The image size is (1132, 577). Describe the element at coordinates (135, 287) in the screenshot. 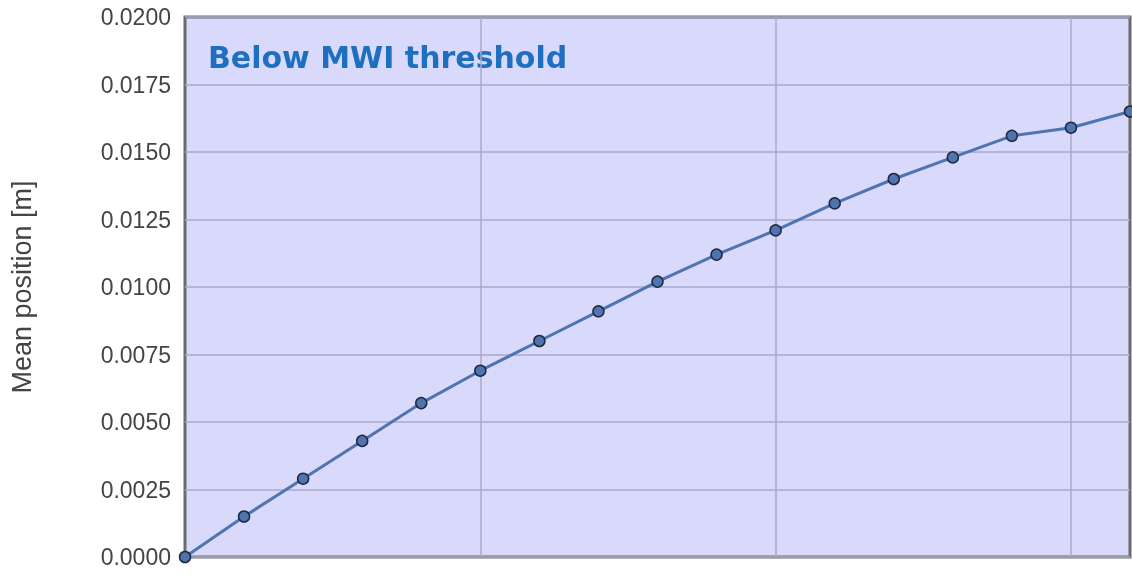

I see `y-tick-label: 0.0100` at that location.